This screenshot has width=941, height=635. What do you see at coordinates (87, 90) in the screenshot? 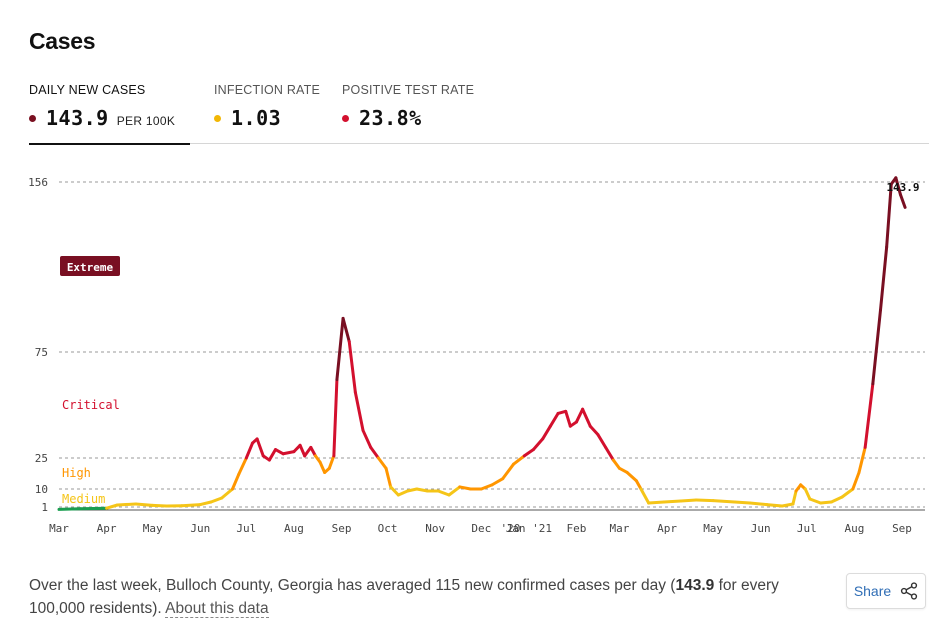
I see `tab-label: DAILY NEW CASES` at bounding box center [87, 90].